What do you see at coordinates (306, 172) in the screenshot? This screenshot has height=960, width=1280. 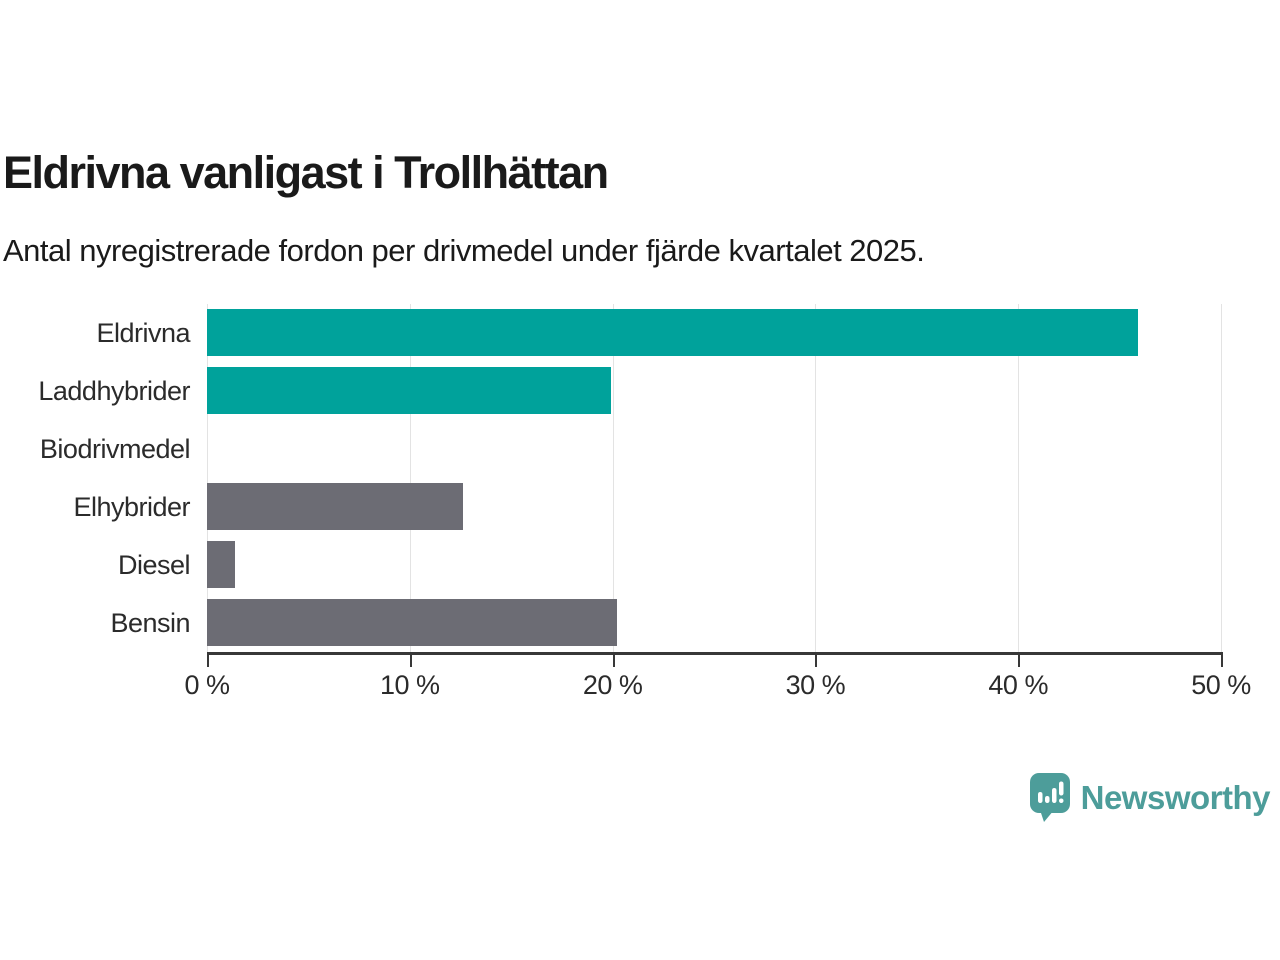 I see `chart-title: Eldrivna vanligast i Trollhättan` at bounding box center [306, 172].